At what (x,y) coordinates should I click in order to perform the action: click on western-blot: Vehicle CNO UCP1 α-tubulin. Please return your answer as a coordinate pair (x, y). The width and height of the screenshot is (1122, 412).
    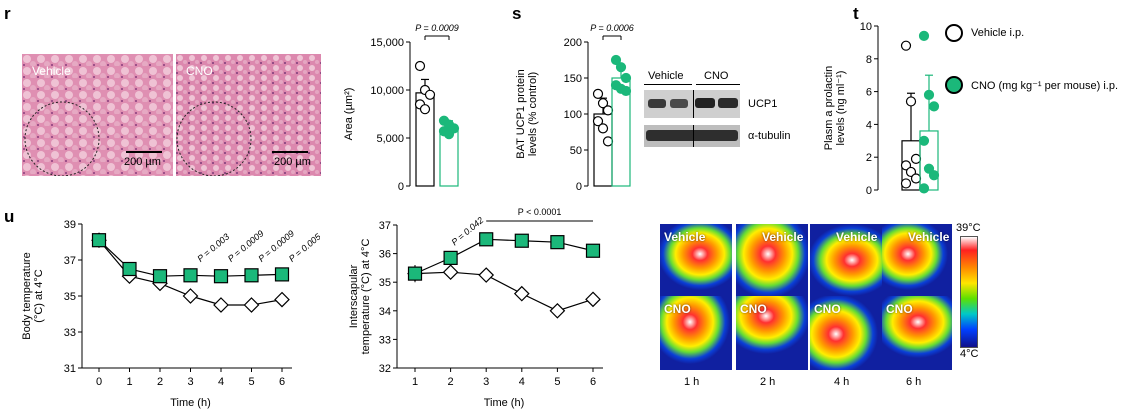
    Looking at the image, I should click on (730, 110).